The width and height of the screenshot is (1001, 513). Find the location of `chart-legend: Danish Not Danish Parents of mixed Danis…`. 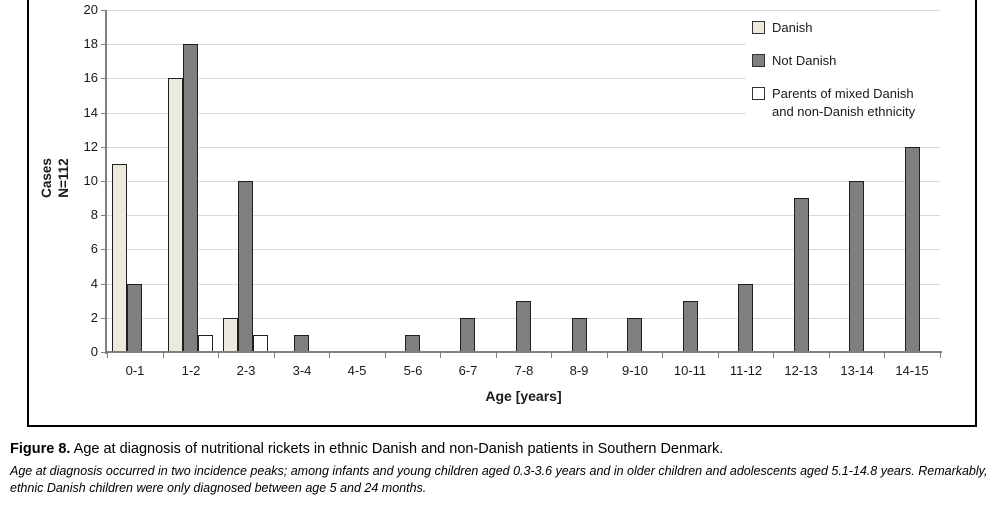

chart-legend: Danish Not Danish Parents of mixed Danis… is located at coordinates (843, 70).